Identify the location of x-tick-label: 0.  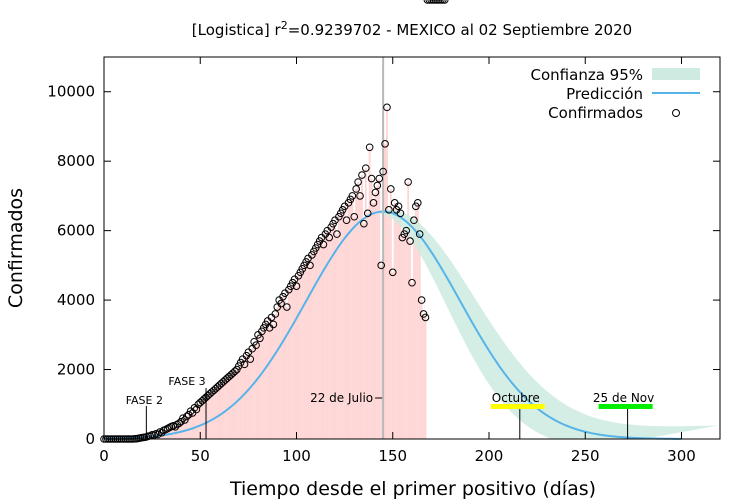
(104, 456).